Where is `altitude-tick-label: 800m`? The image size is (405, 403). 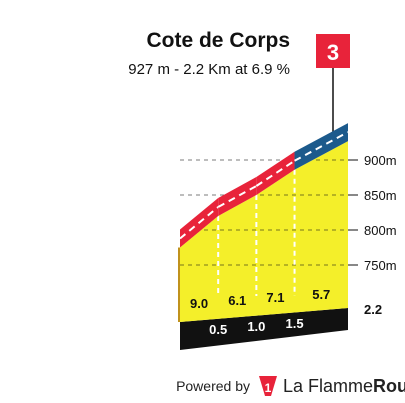 altitude-tick-label: 800m is located at coordinates (380, 230).